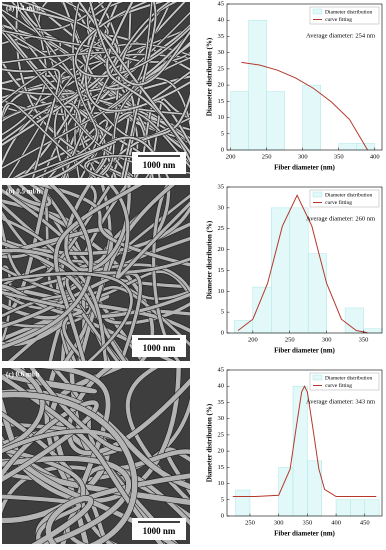 The height and width of the screenshot is (550, 386). Describe the element at coordinates (221, 52) in the screenshot. I see `y-tick-label: 30` at that location.